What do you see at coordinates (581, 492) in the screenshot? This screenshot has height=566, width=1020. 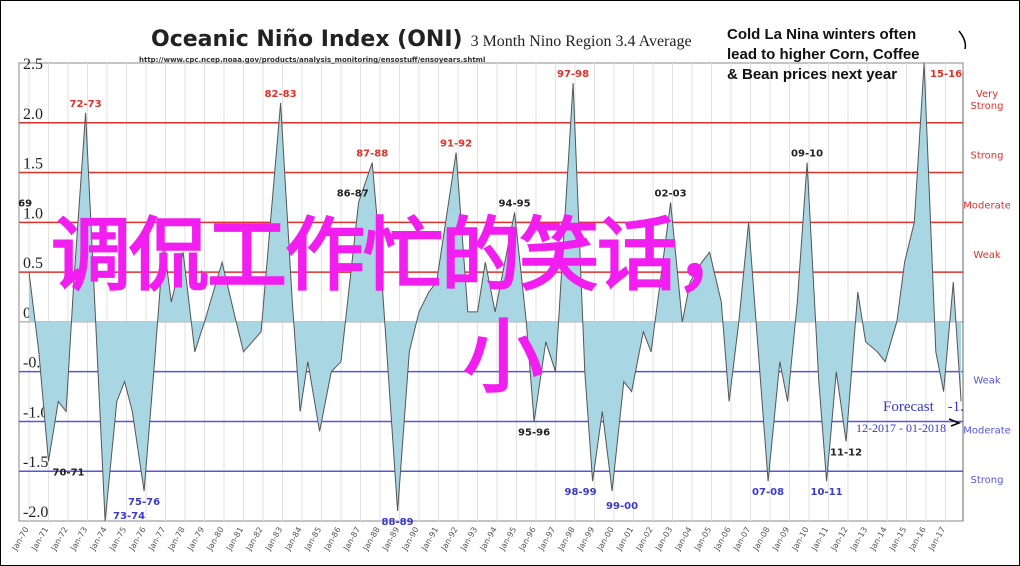 I see `event-label: 98-99` at bounding box center [581, 492].